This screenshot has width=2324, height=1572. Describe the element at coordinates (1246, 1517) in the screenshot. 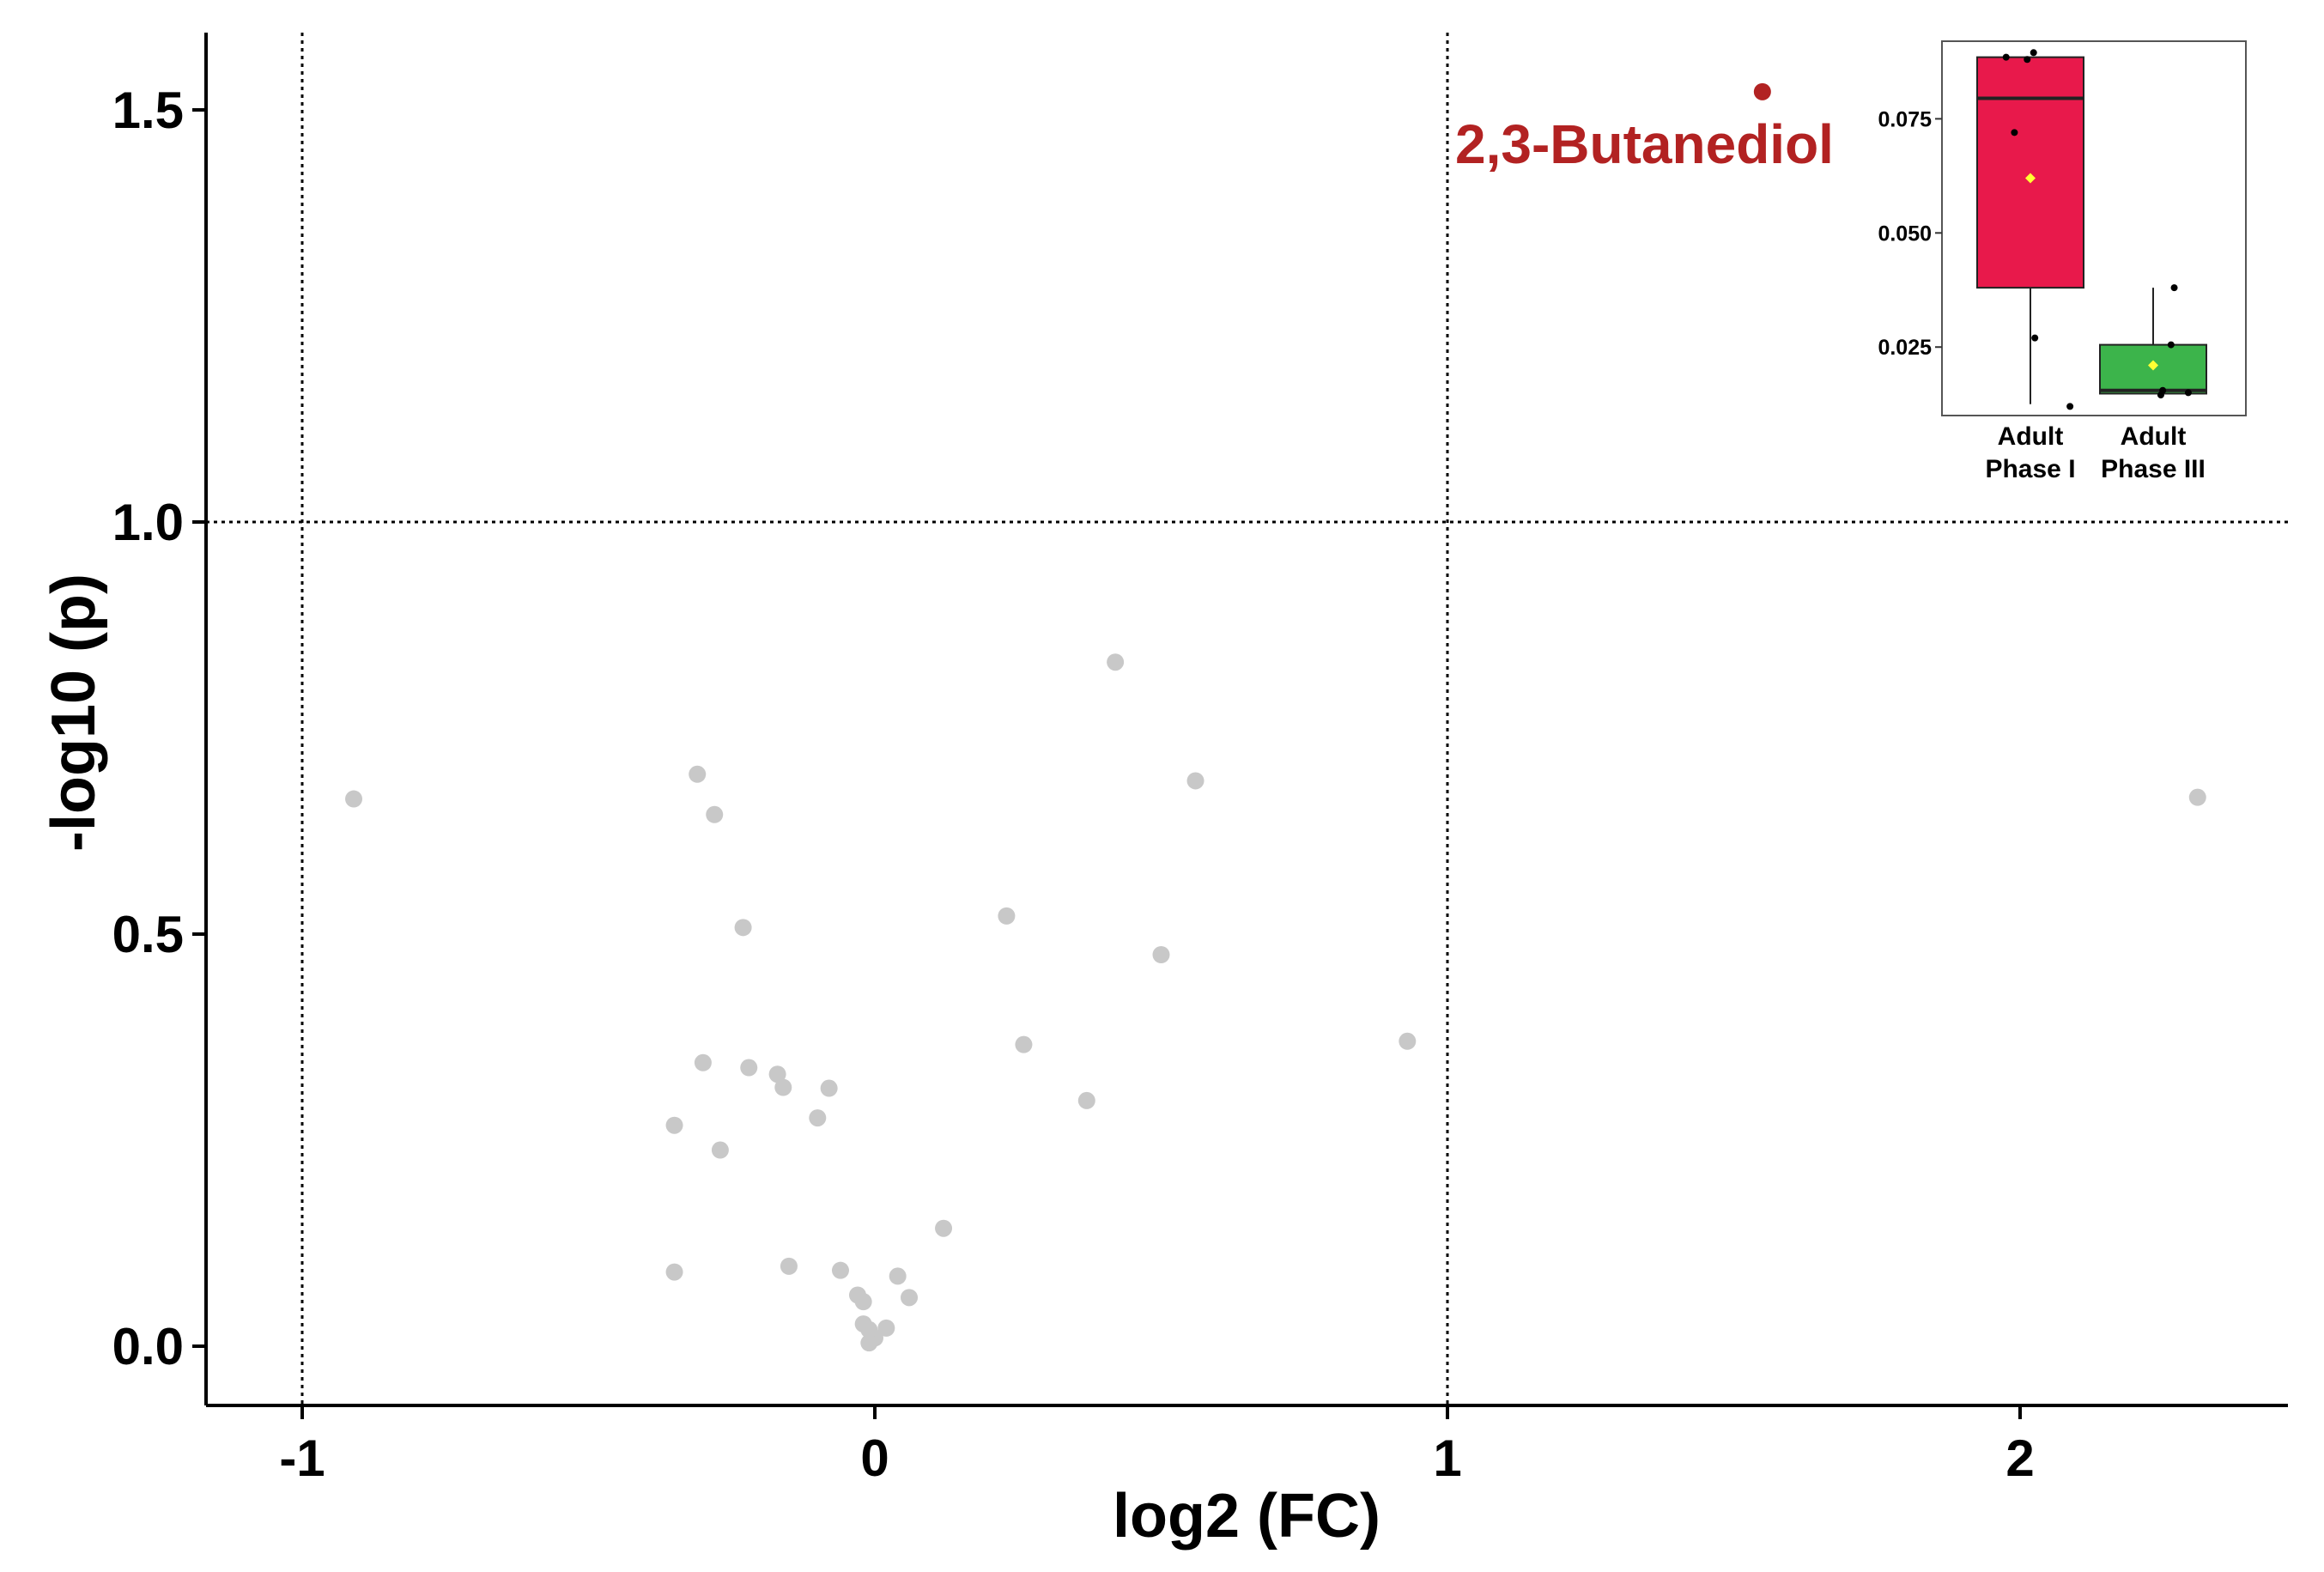

I see `x-axis-title: log2 (FC)` at that location.